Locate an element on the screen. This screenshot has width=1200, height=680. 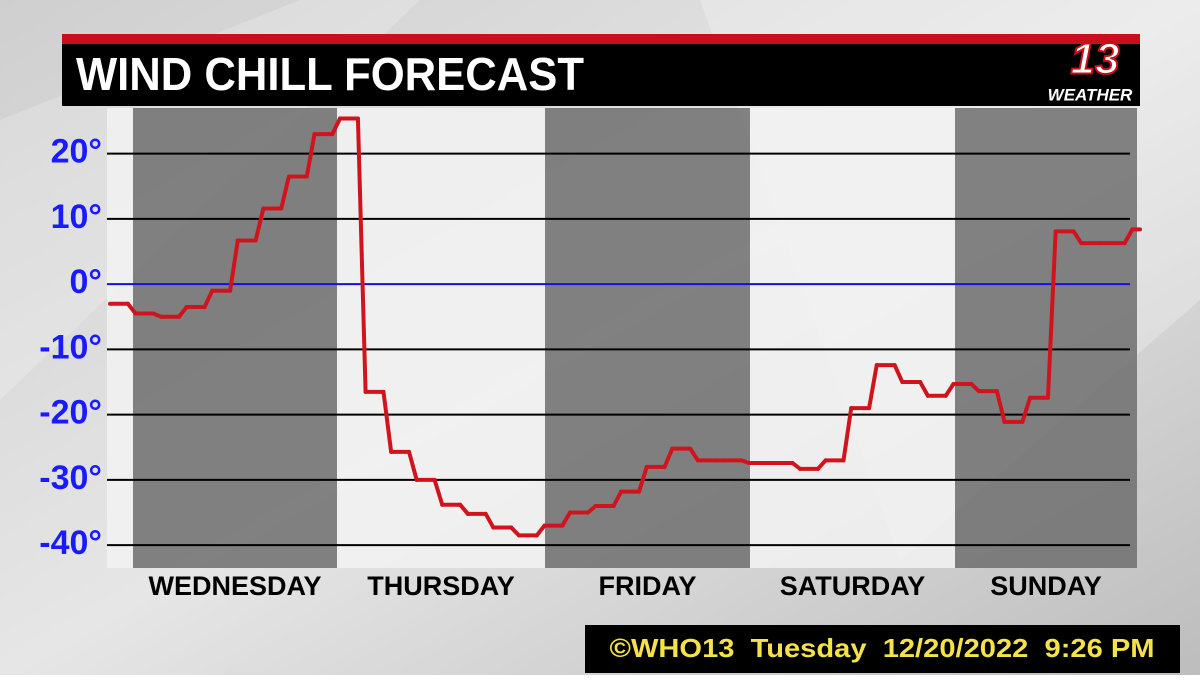
logo-number: 13 is located at coordinates (1095, 59).